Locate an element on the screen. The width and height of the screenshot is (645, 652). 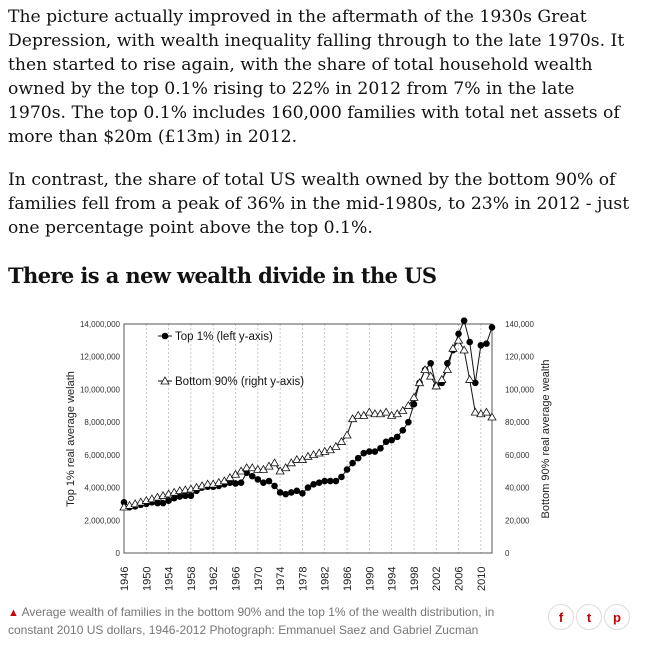
pinterest-share-button: p is located at coordinates (617, 617).